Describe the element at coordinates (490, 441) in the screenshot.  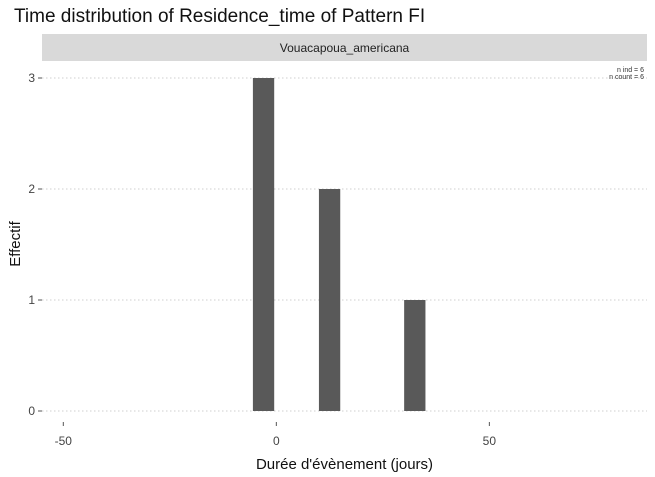
I see `x-tick-label: 50` at that location.